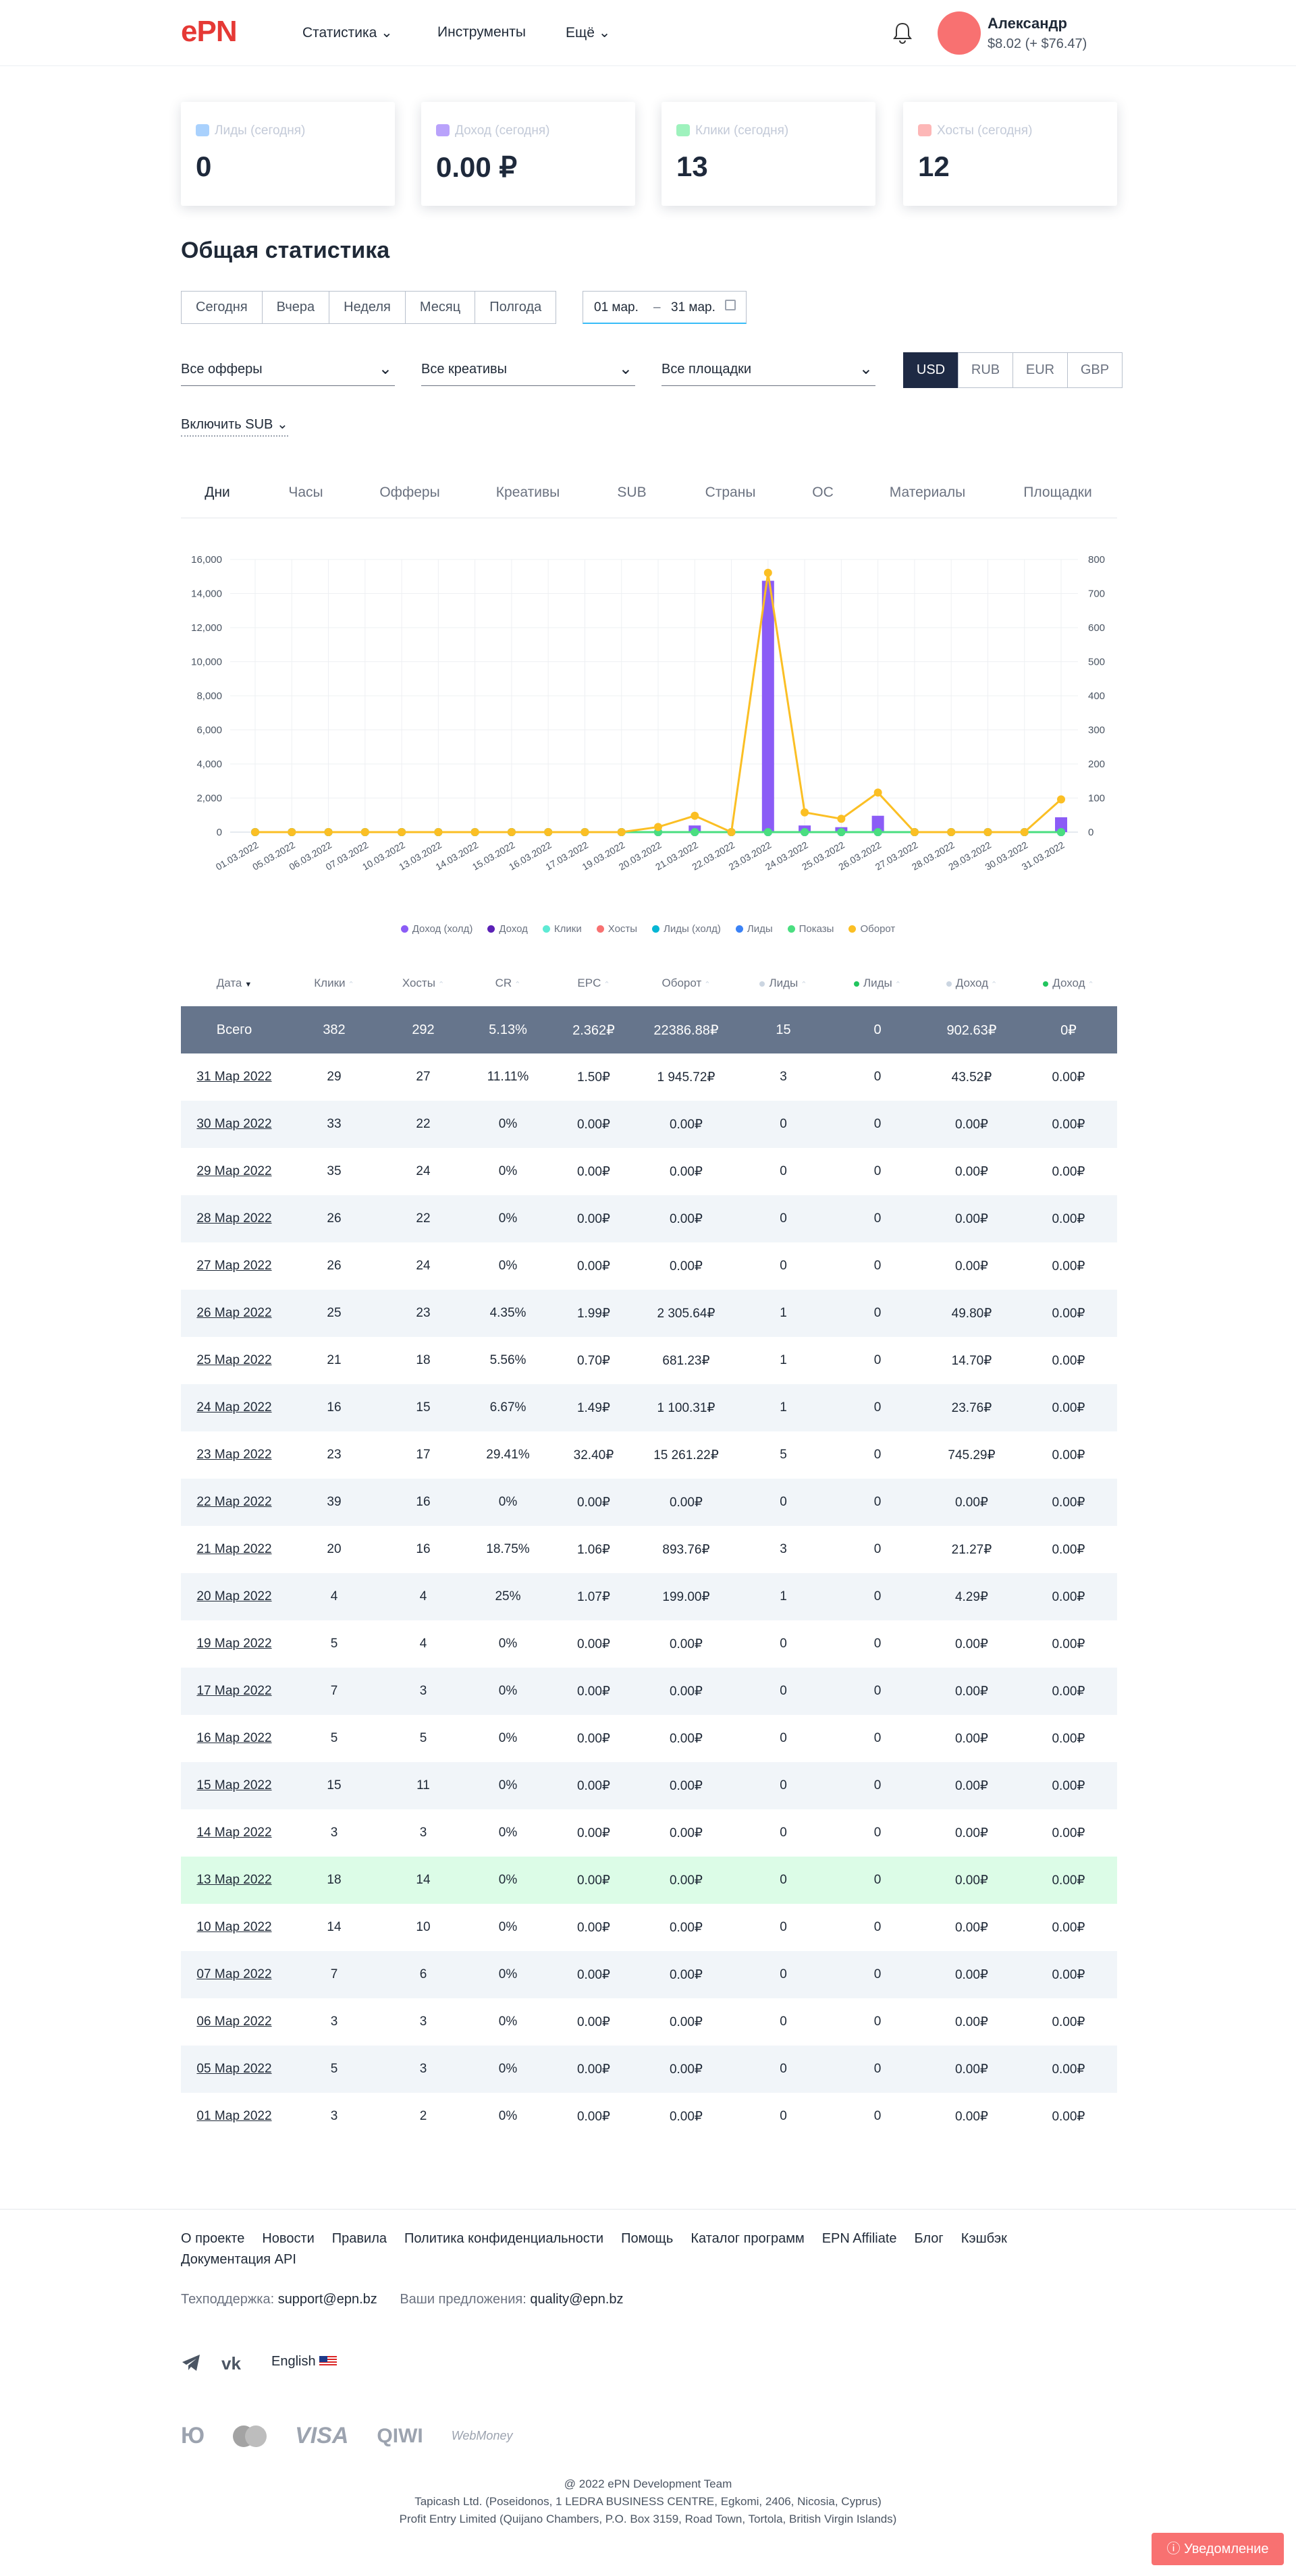 The image size is (1296, 2576). I want to click on header-cell: Дата ▼, so click(234, 983).